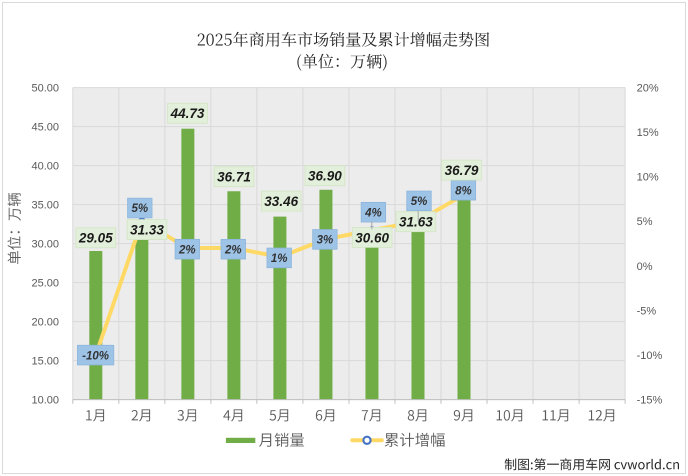 This screenshot has width=688, height=476. I want to click on svg-text: 15.00, so click(45, 362).